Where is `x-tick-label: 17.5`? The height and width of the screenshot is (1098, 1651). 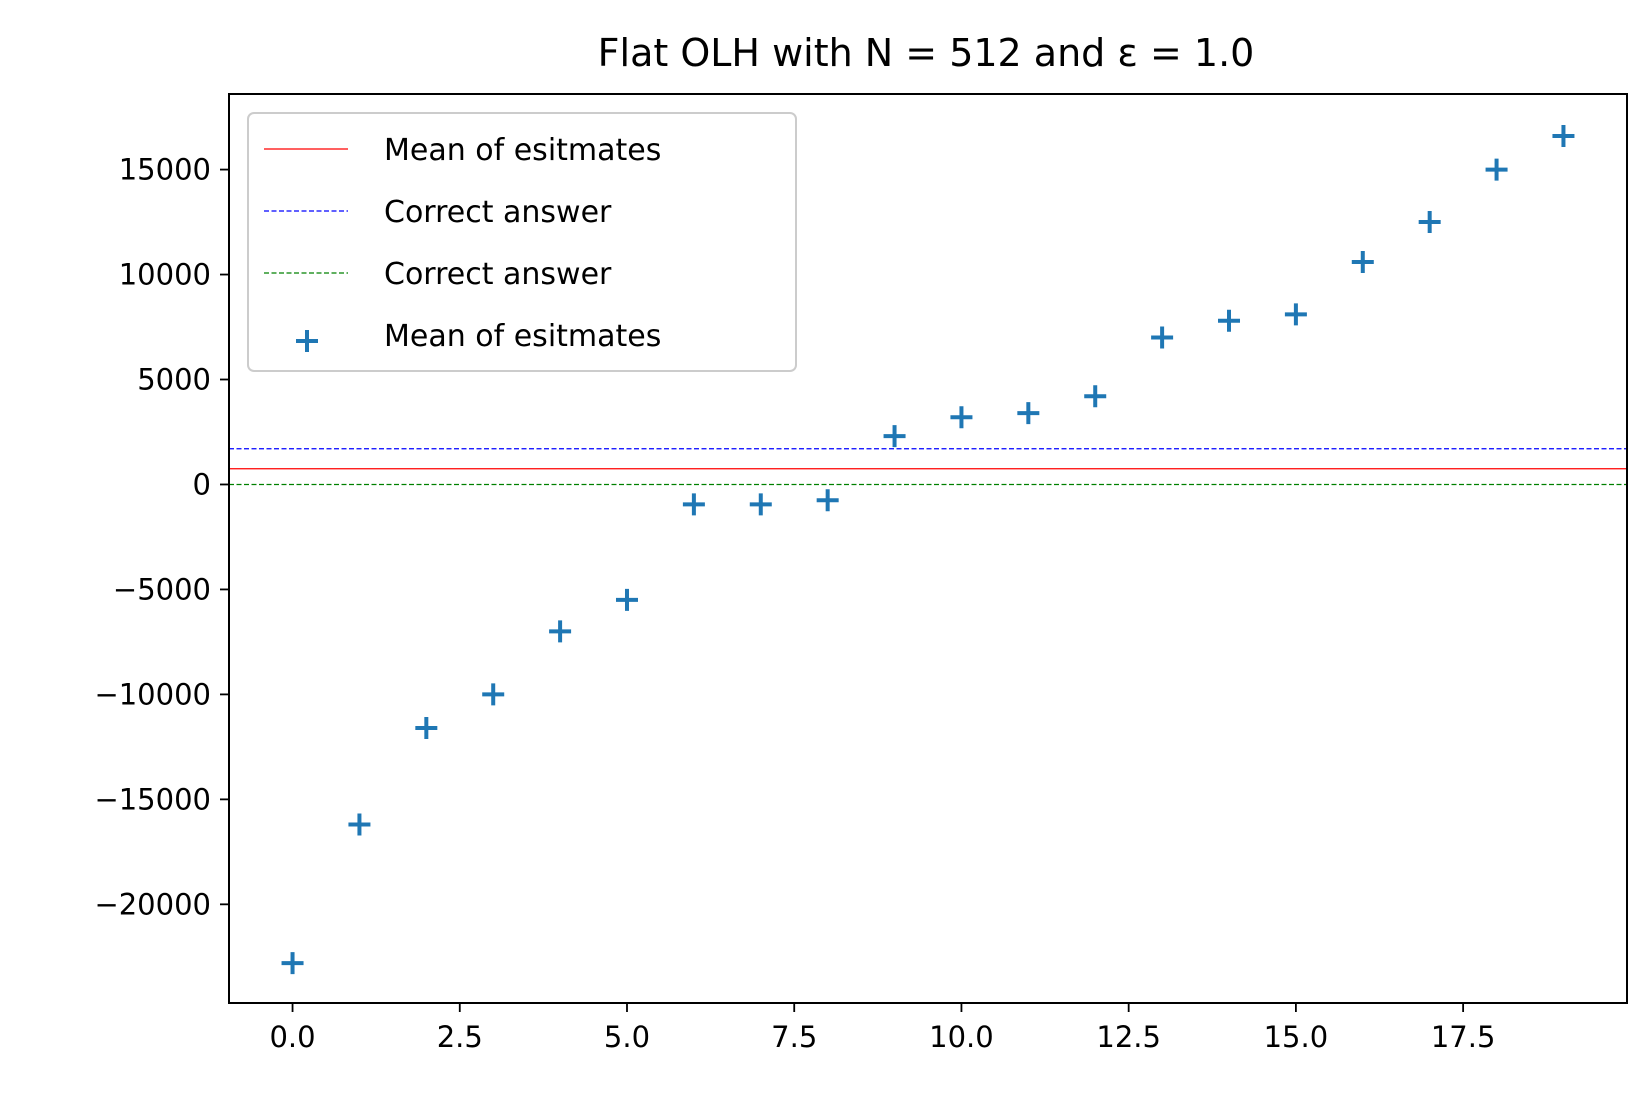
x-tick-label: 17.5 is located at coordinates (1463, 1037).